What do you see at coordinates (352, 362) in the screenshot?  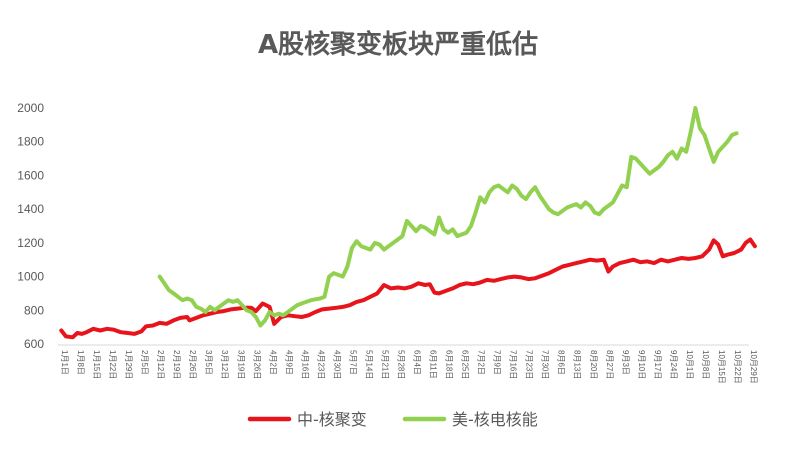 I see `x-tick-label: 5月7日` at bounding box center [352, 362].